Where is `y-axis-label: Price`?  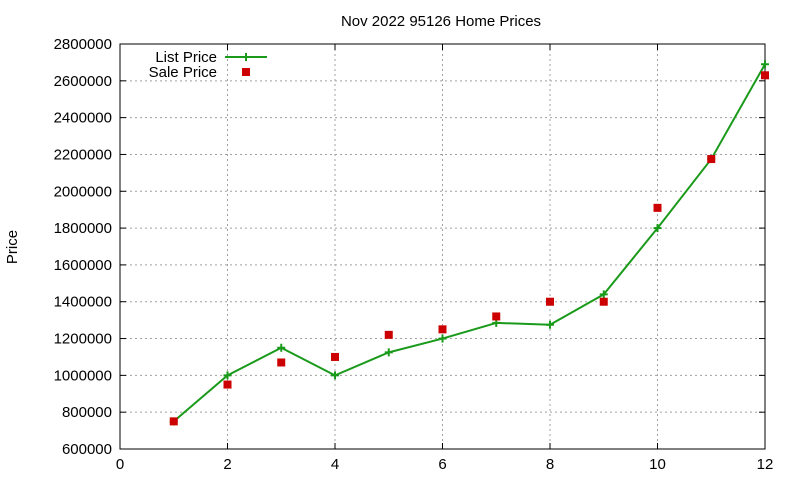 y-axis-label: Price is located at coordinates (12, 247).